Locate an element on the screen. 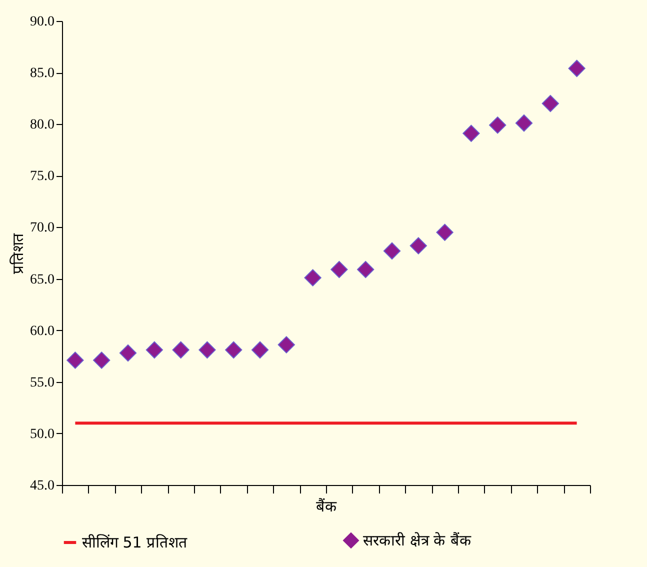 The width and height of the screenshot is (647, 567). y-tick-label: 75.0 is located at coordinates (42, 176).